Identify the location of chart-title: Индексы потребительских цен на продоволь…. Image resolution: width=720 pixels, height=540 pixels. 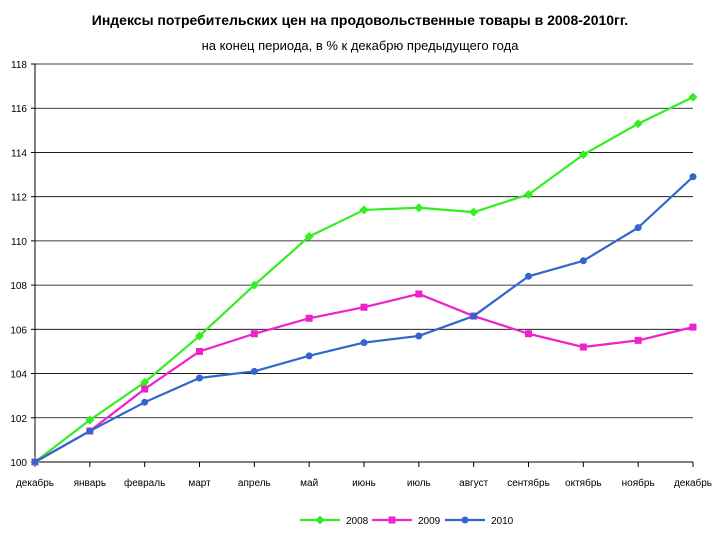
(360, 20).